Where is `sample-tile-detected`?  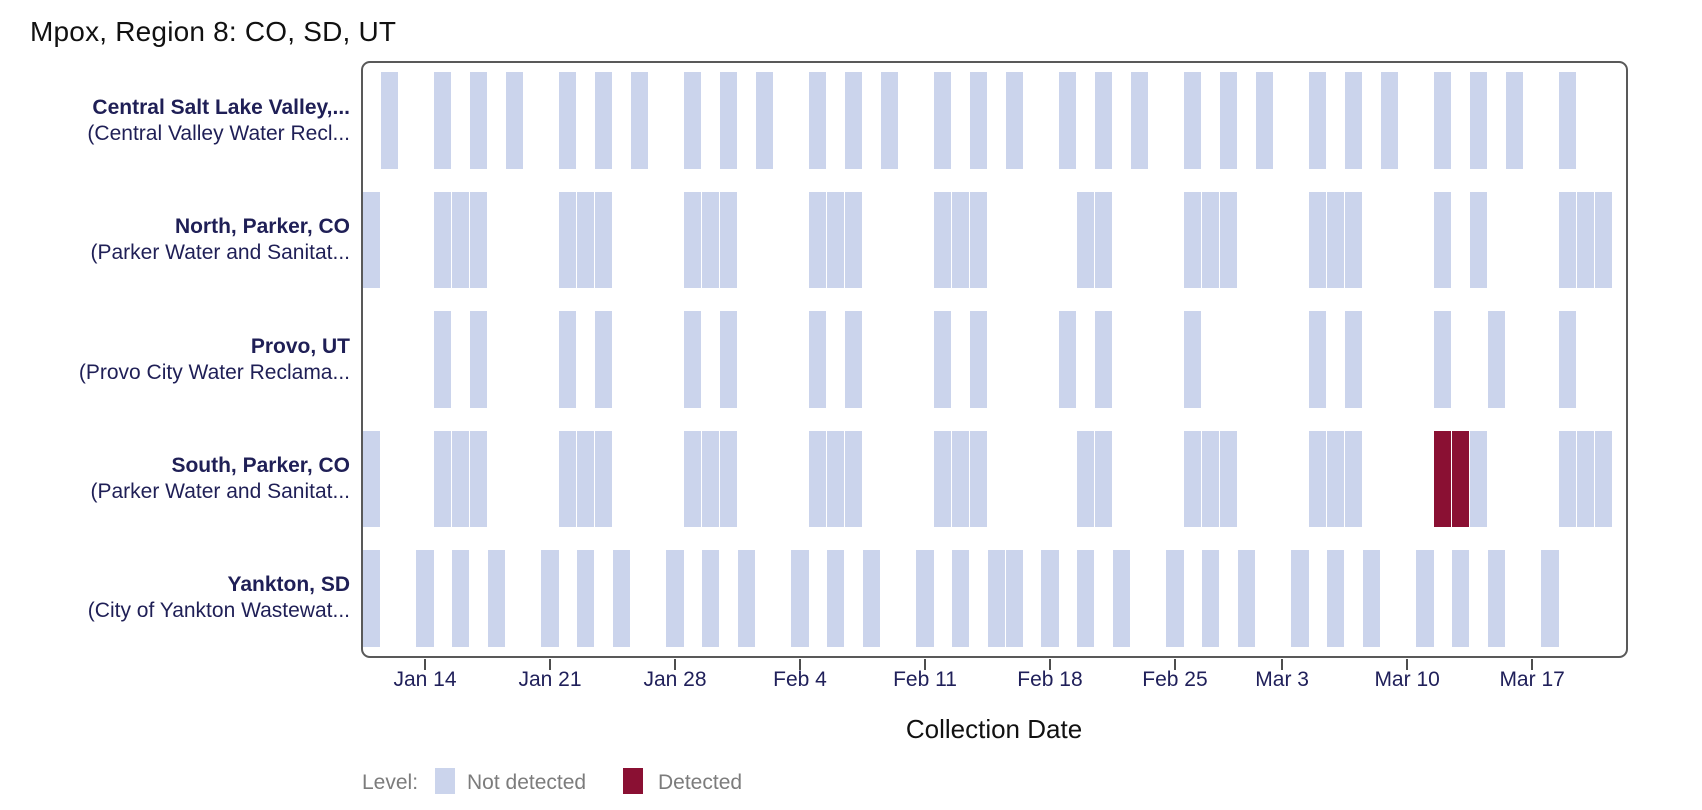 sample-tile-detected is located at coordinates (1443, 479).